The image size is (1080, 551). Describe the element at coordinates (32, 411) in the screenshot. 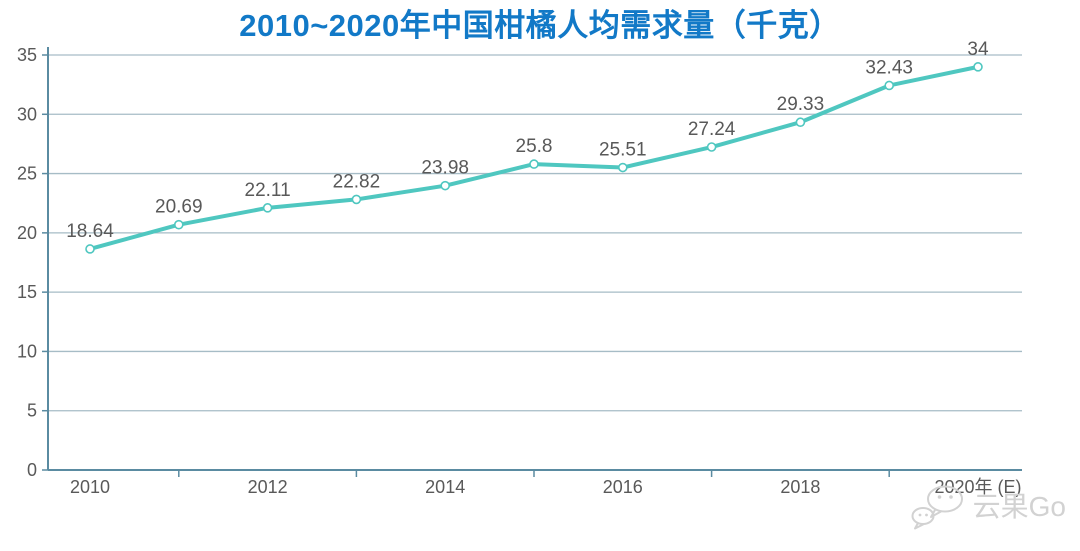

I see `y-tick-label: 5` at that location.